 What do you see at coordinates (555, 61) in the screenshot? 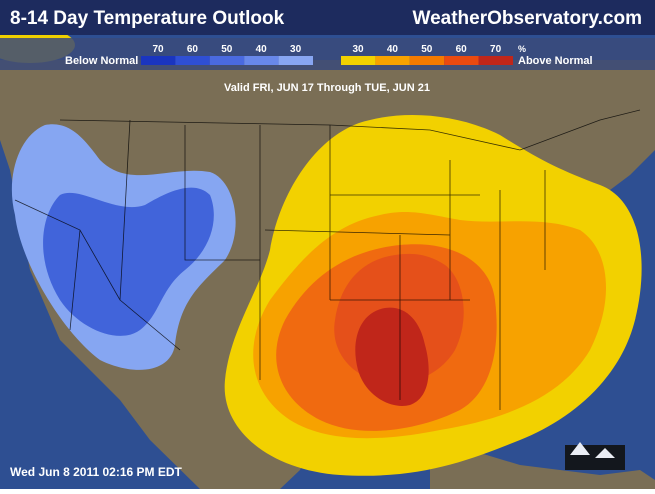
I see `above-label: Above Normal` at bounding box center [555, 61].